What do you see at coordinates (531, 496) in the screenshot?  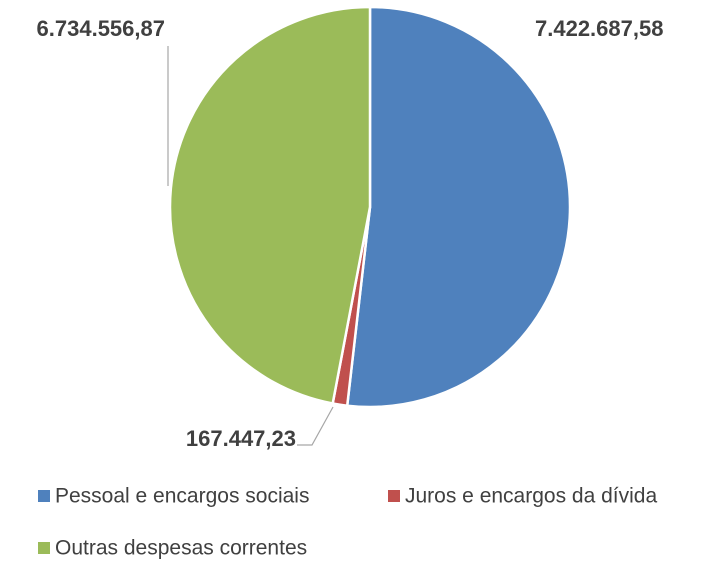 I see `legend-label: Juros e encargos da dívida` at bounding box center [531, 496].